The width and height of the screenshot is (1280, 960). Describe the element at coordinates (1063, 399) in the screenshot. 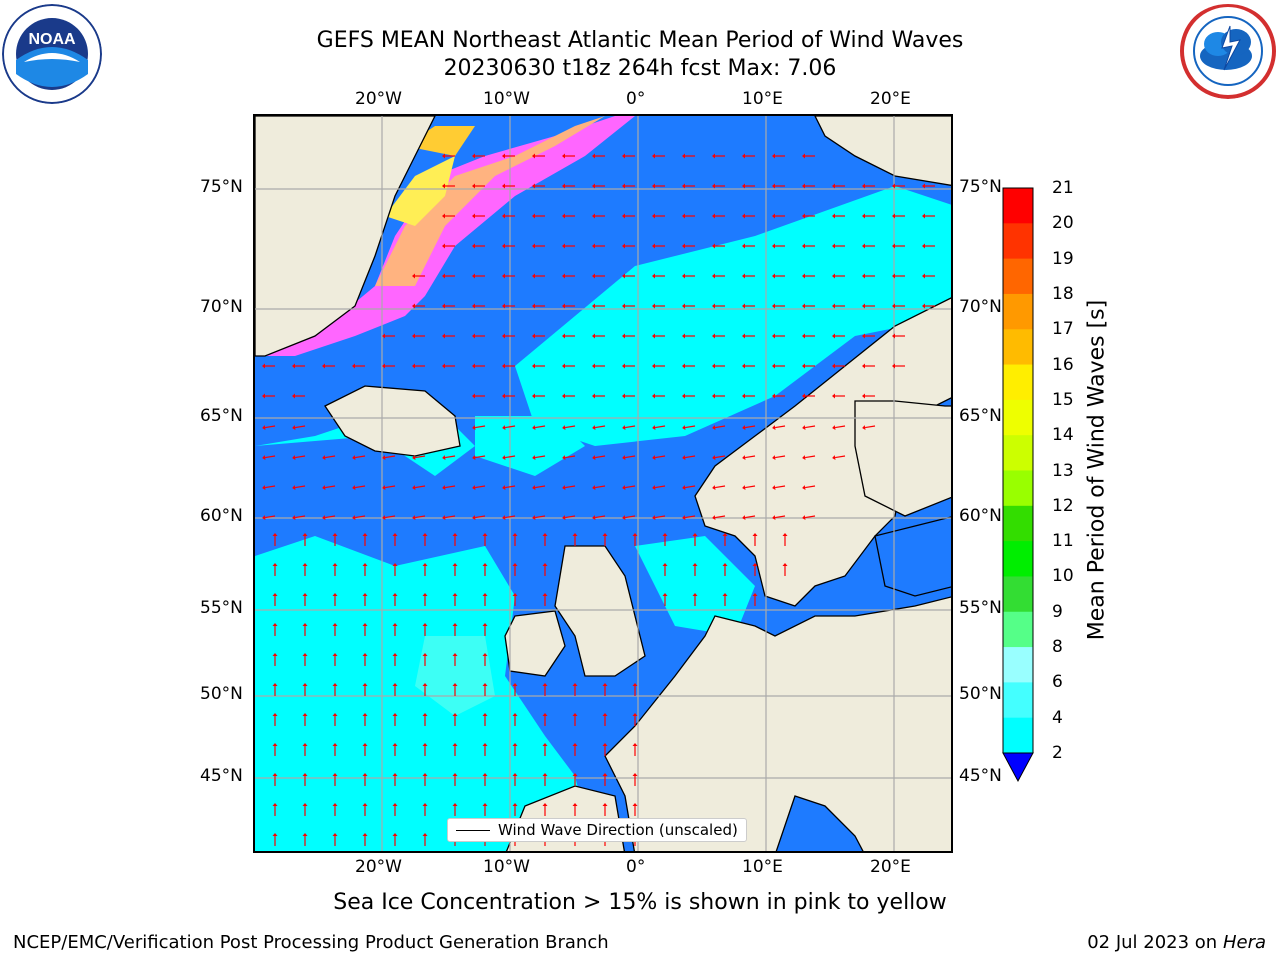

I see `colorbar-tick-label: 15` at that location.